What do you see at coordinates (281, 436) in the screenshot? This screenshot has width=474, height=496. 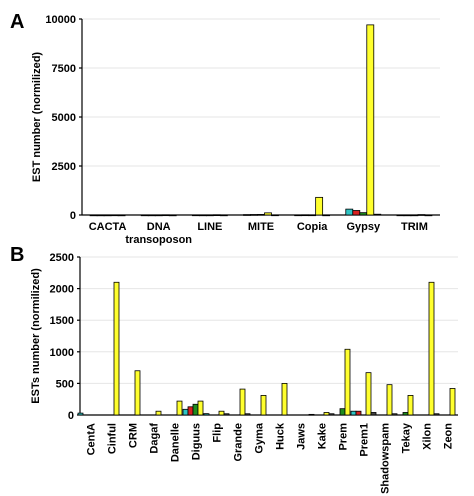 I see `category-label: Huck` at bounding box center [281, 436].